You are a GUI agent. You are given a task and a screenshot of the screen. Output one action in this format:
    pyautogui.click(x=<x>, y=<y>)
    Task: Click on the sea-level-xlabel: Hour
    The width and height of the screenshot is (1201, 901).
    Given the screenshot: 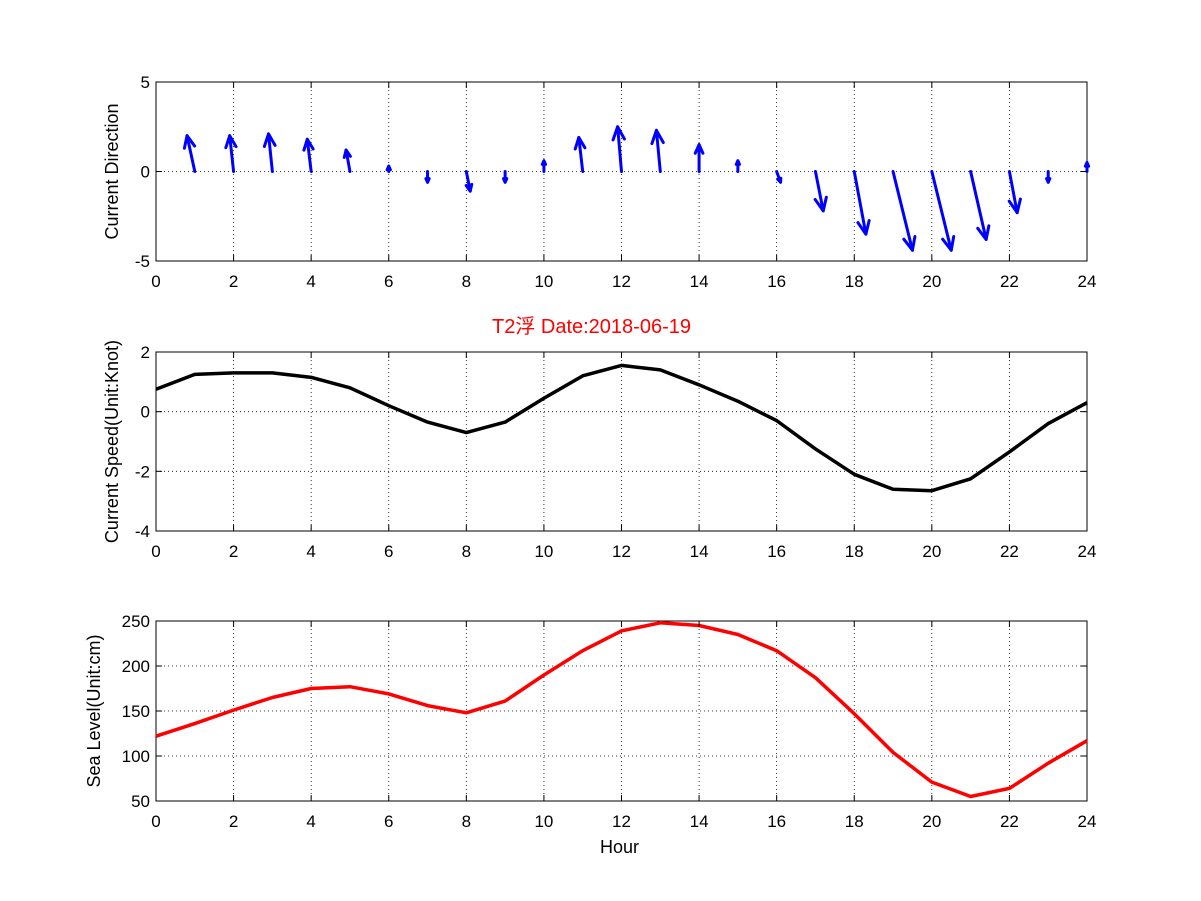 What is the action you would take?
    pyautogui.click(x=619, y=847)
    